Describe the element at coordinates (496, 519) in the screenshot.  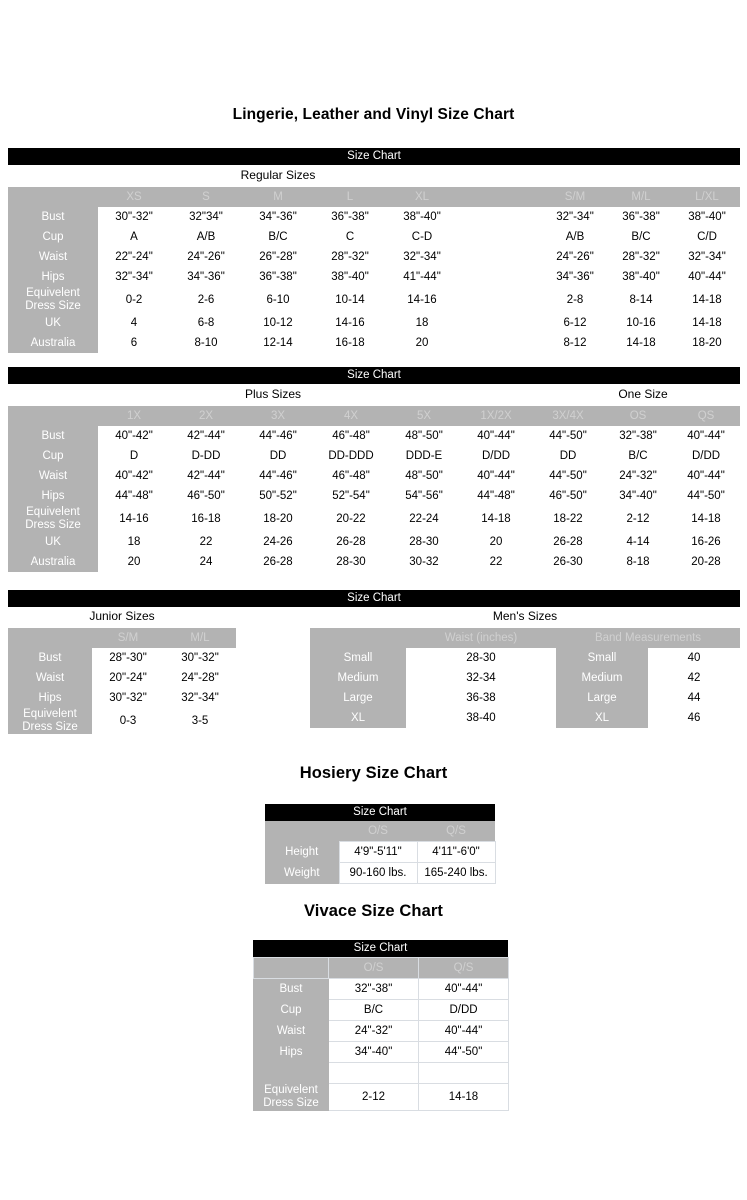
I see `plus-cell: 14-18` at that location.